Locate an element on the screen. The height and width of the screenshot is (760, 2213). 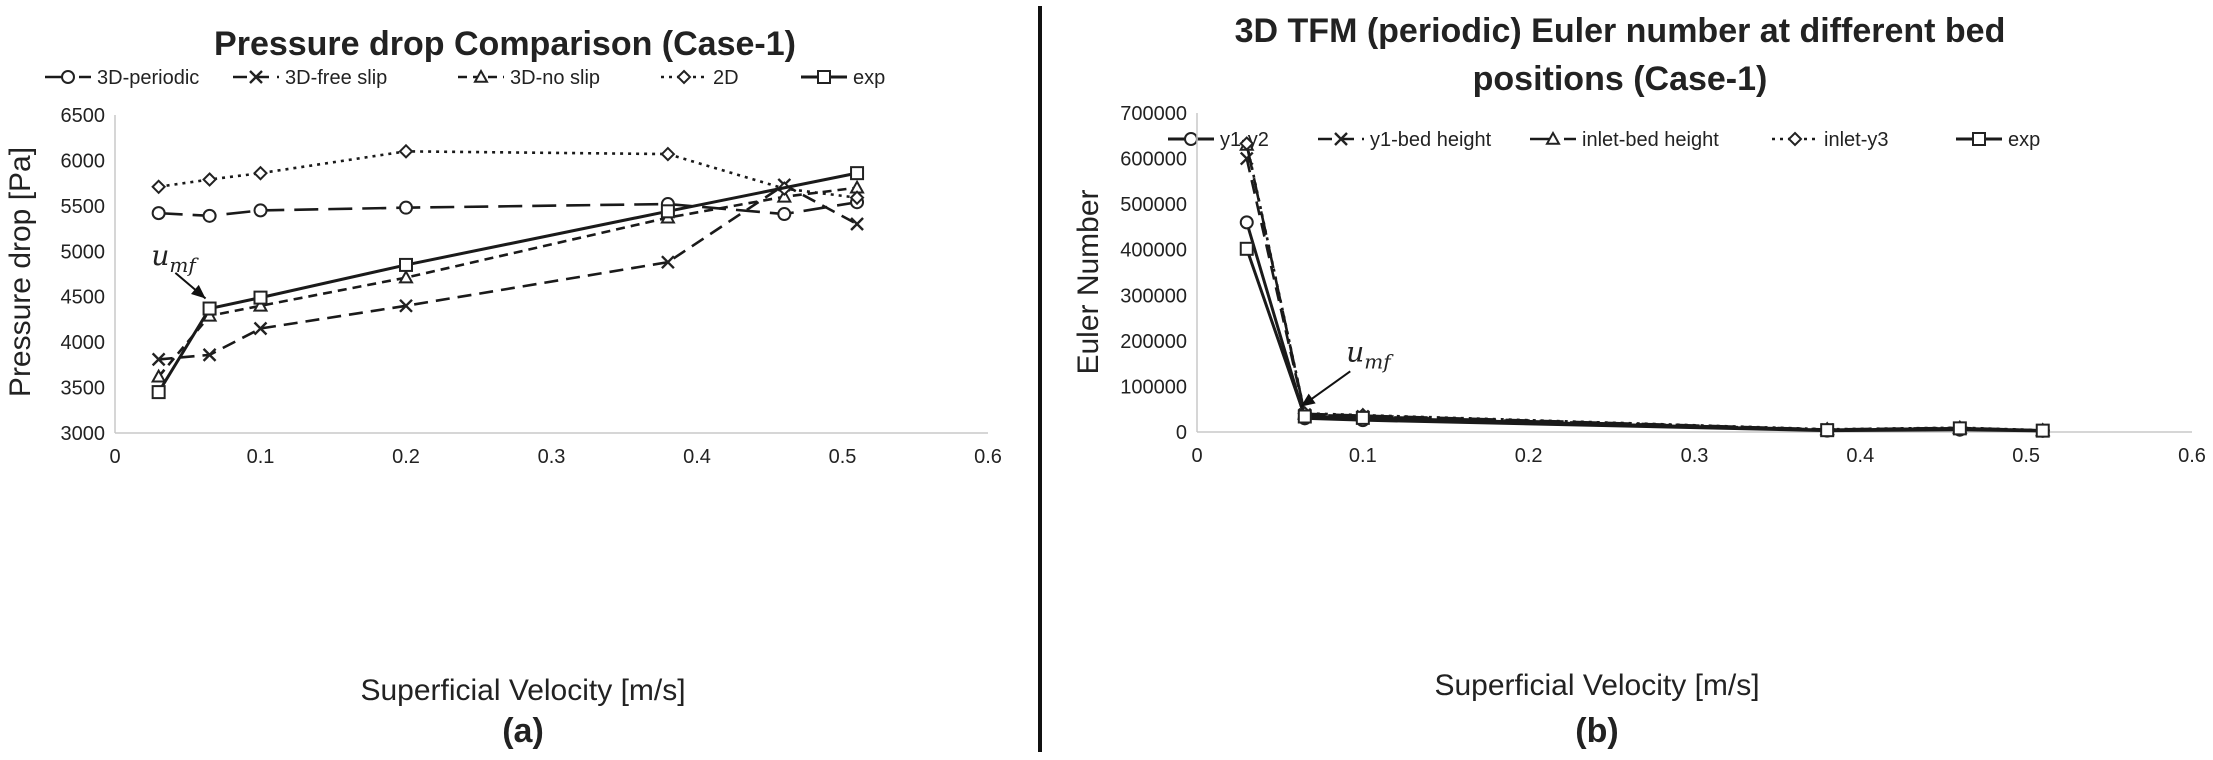
series-3d-periodic is located at coordinates (508, 209).